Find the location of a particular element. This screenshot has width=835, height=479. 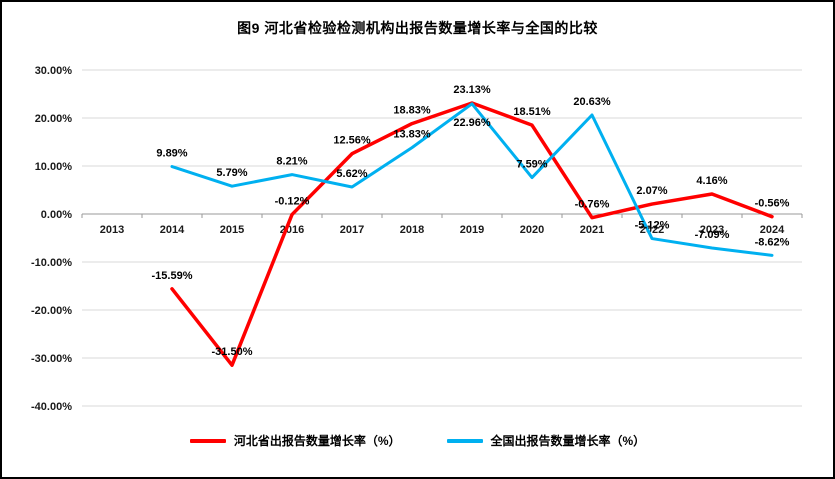

x-axis-tick-label: 2020 is located at coordinates (532, 230).